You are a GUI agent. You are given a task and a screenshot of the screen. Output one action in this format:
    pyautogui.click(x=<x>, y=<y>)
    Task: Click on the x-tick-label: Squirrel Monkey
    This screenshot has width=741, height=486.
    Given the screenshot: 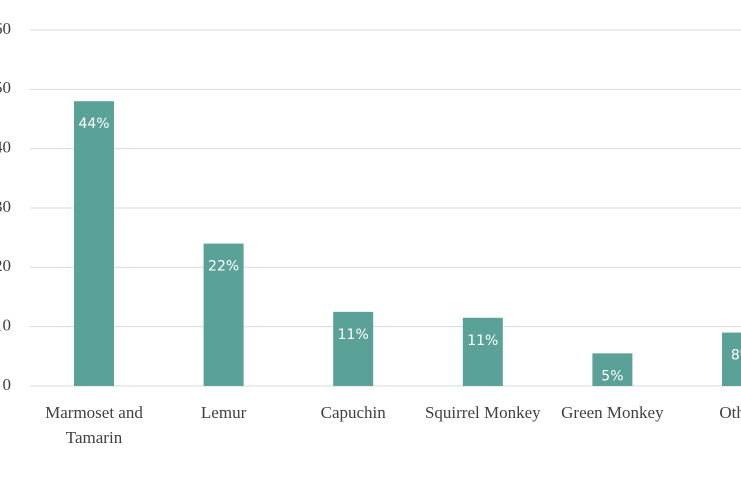 What is the action you would take?
    pyautogui.click(x=482, y=412)
    